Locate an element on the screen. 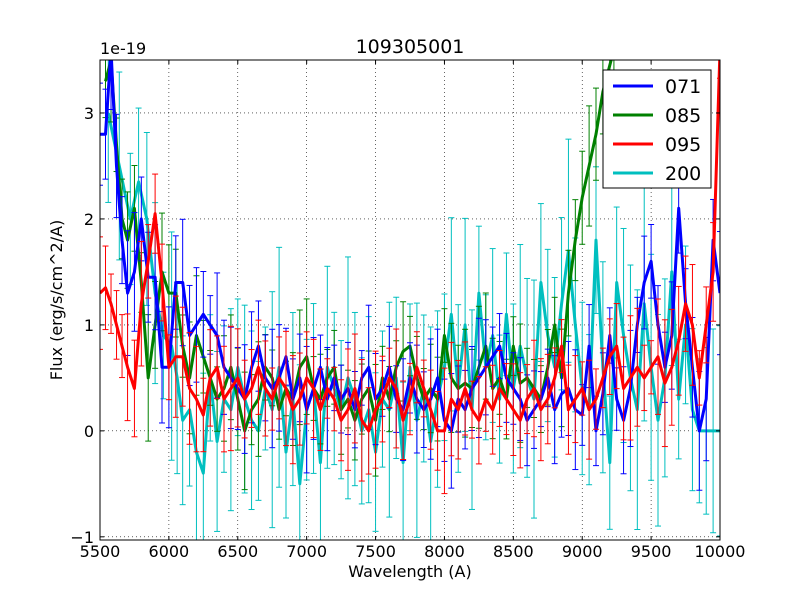 This screenshot has height=600, width=800. x-tick-label: 7500 is located at coordinates (375, 551).